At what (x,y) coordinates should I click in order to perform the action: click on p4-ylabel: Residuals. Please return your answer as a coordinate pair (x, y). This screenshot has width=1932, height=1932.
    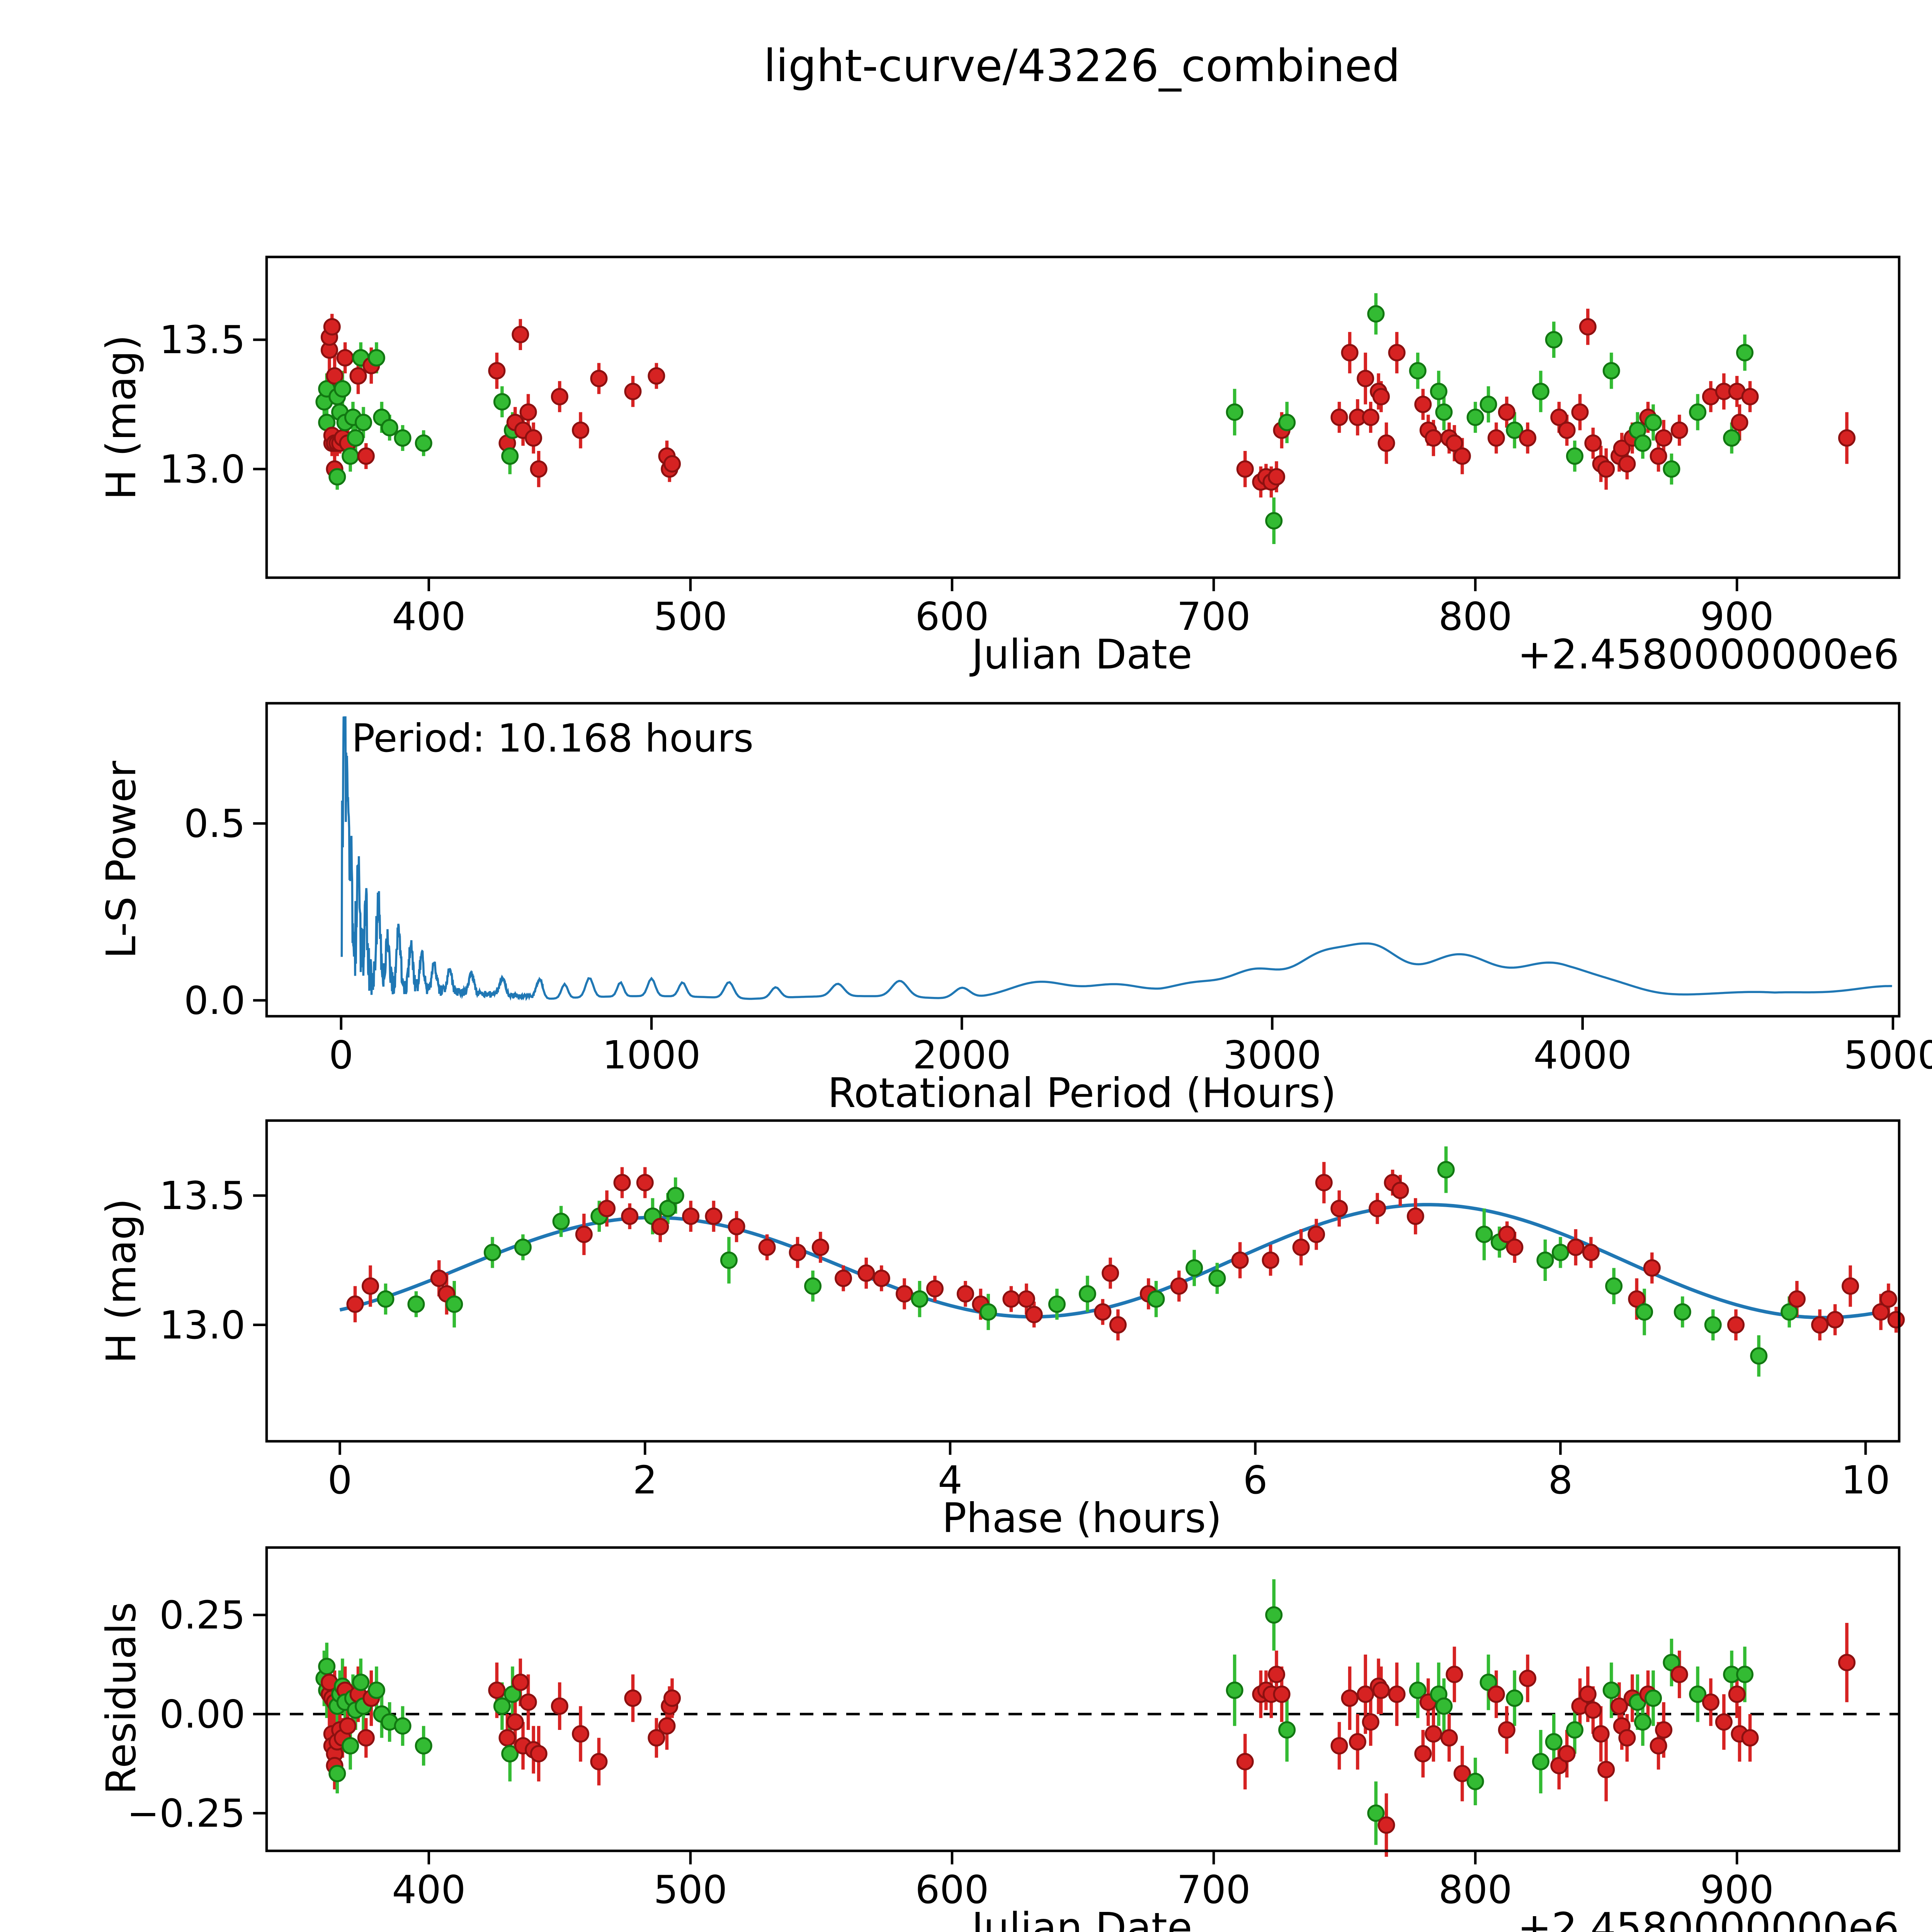
    Looking at the image, I should click on (121, 1698).